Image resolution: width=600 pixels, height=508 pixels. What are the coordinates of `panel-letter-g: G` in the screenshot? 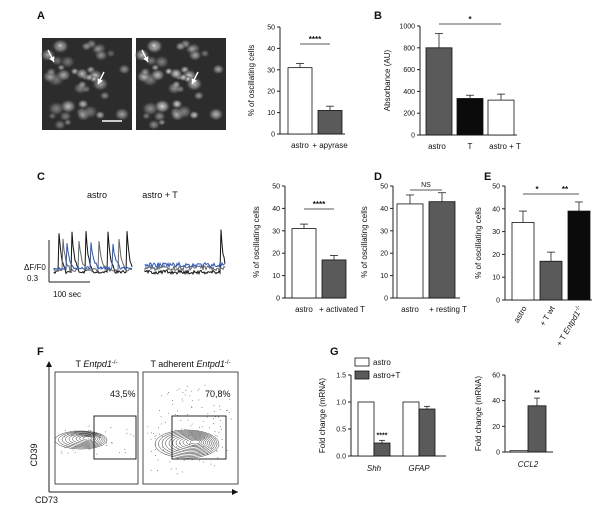 It's located at (334, 352).